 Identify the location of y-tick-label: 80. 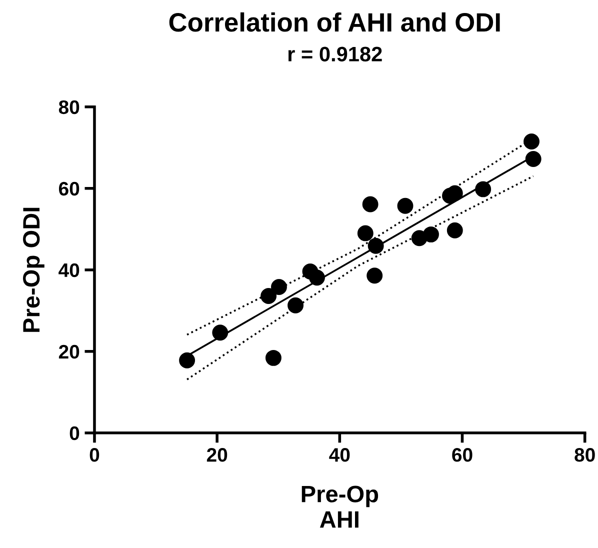
(69, 107).